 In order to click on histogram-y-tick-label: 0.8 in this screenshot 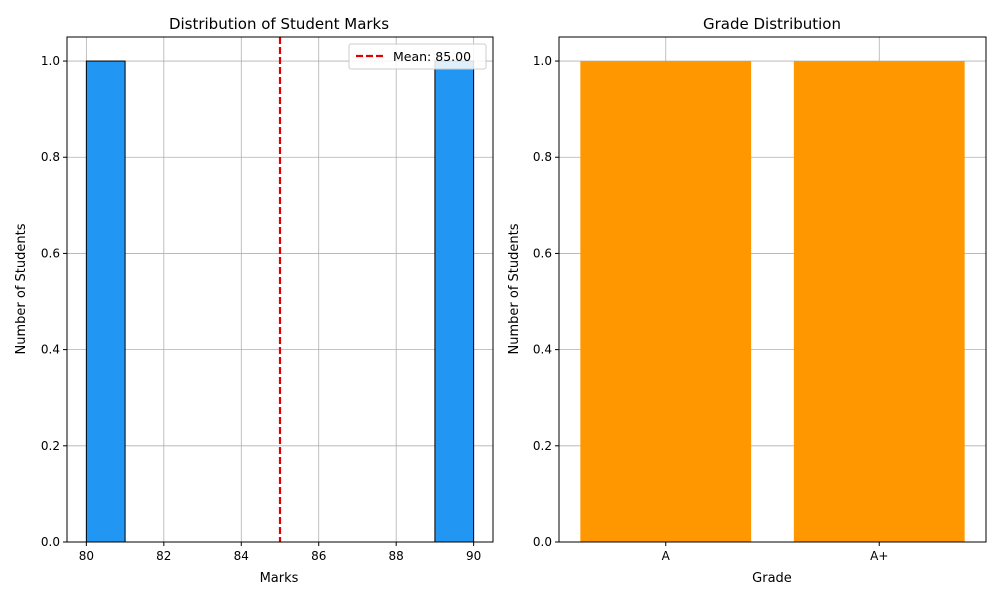, I will do `click(50, 157)`.